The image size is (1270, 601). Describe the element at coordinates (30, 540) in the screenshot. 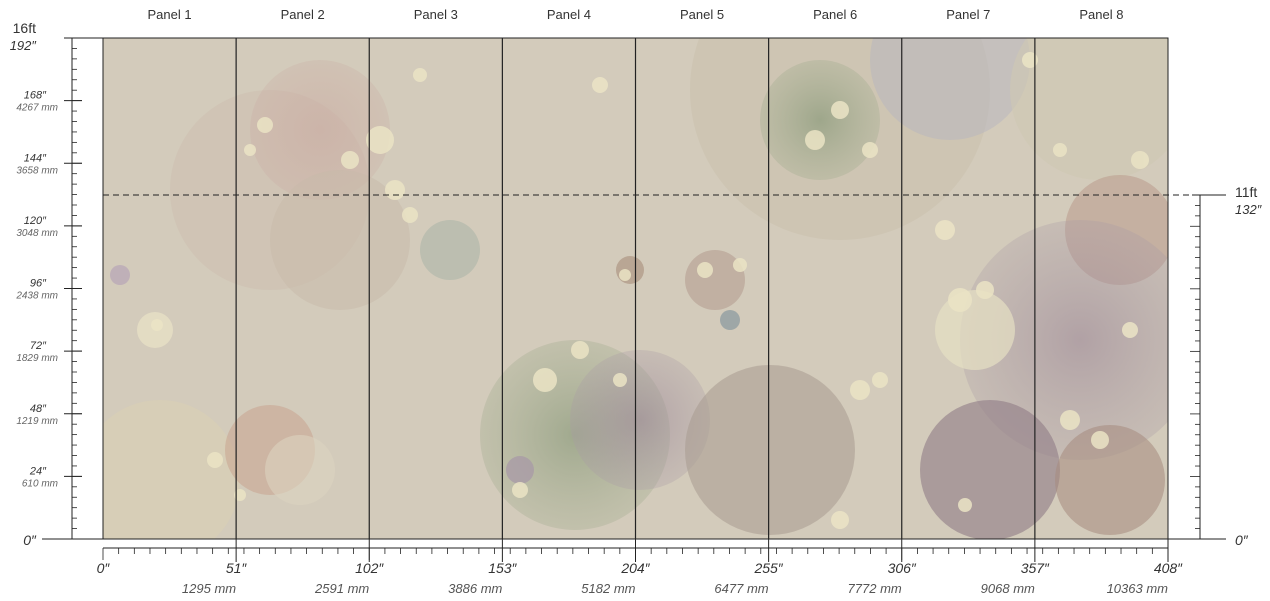

I see `left-scale-zero-label: 0″` at that location.